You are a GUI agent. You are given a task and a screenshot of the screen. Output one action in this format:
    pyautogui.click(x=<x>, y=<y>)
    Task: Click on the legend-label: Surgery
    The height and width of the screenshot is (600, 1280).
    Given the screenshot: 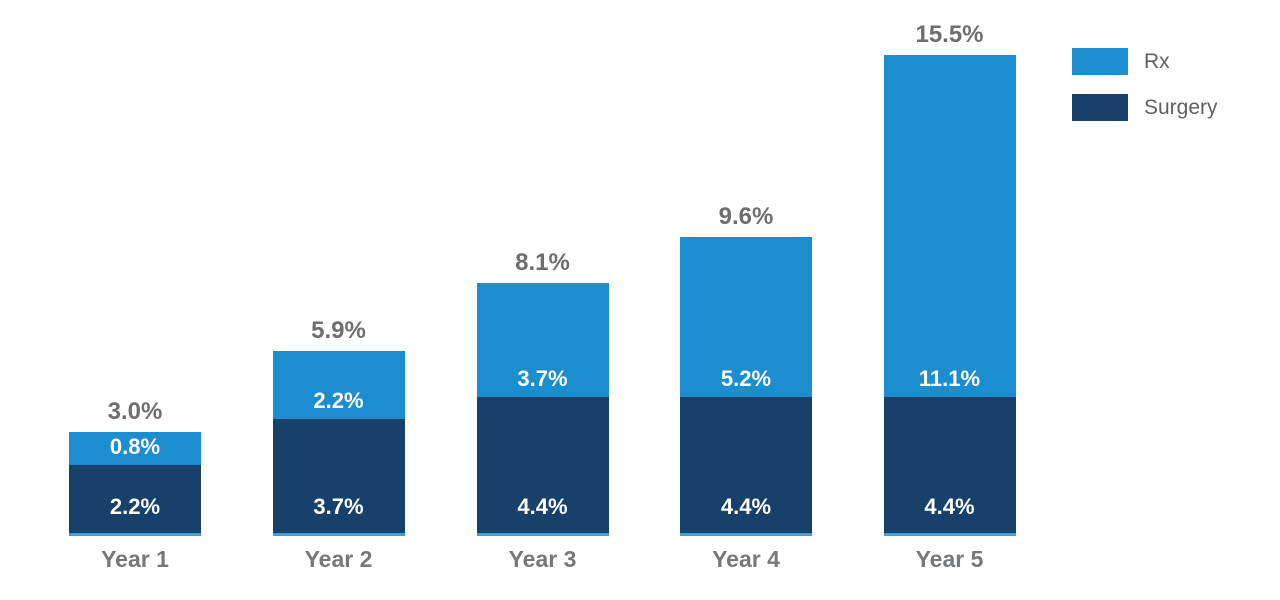 What is the action you would take?
    pyautogui.click(x=1181, y=107)
    